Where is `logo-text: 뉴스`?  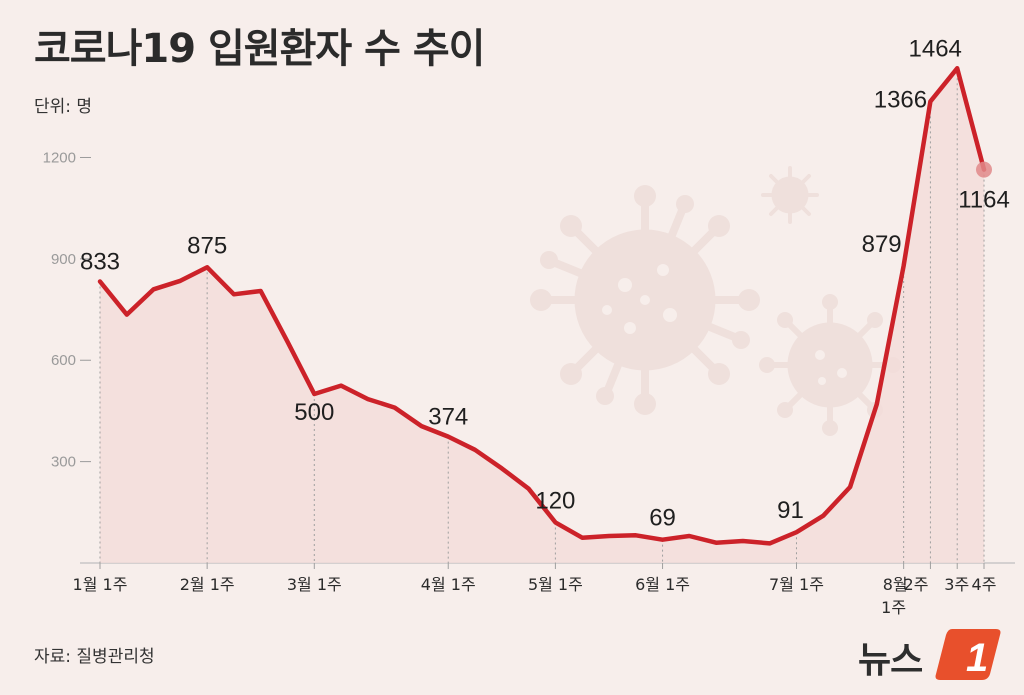 logo-text: 뉴스 is located at coordinates (890, 660).